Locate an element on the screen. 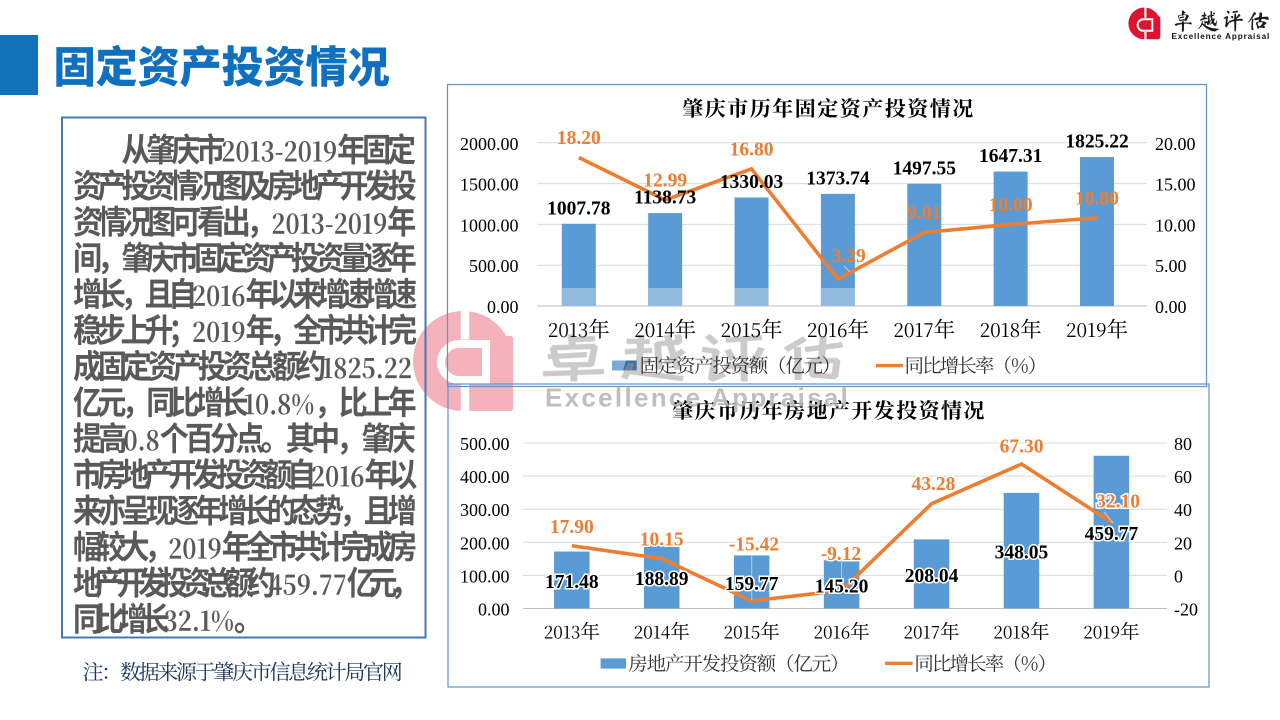  svg-text: 20.00 is located at coordinates (1175, 144).